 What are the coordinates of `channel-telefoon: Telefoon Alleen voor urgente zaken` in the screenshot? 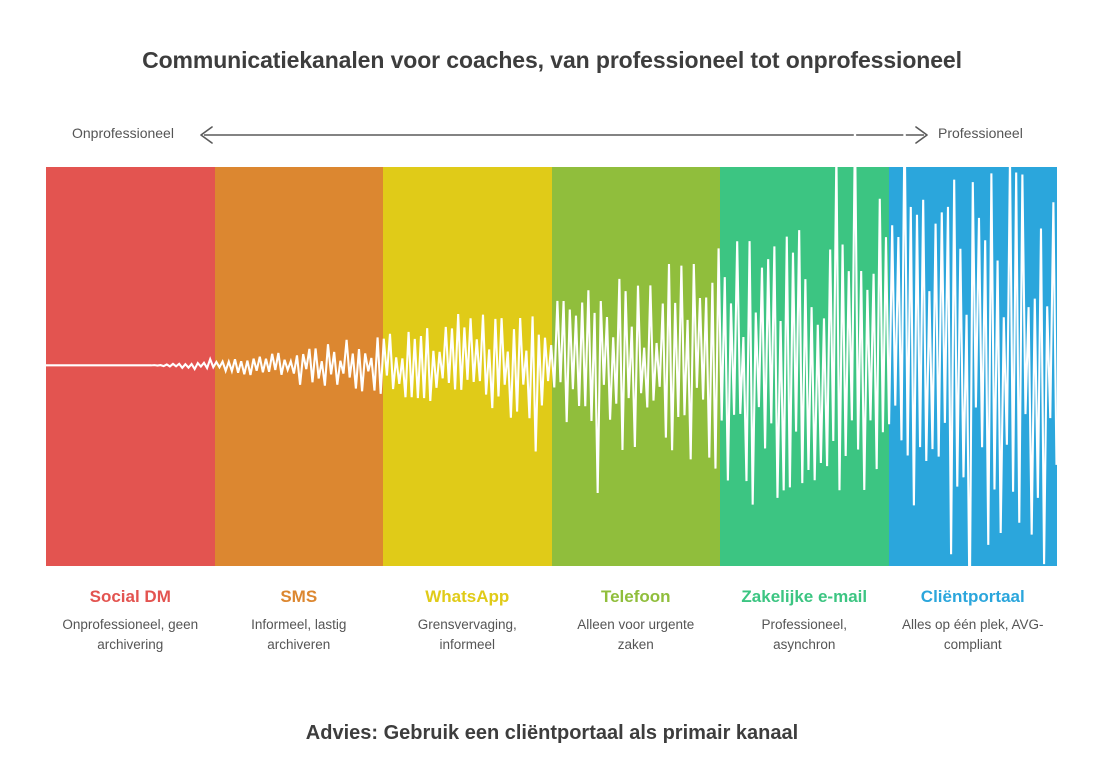 It's located at (636, 620).